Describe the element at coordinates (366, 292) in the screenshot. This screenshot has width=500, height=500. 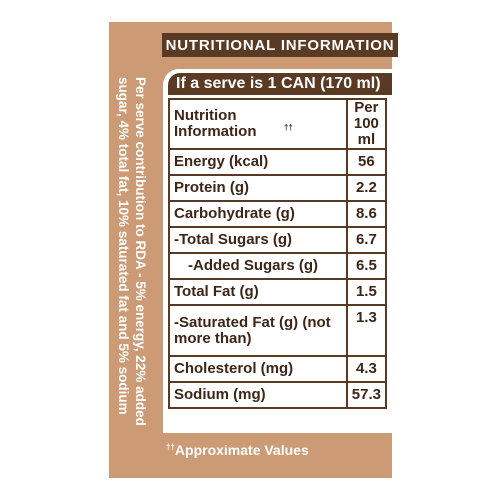
I see `nutrient-value: 1.5` at that location.